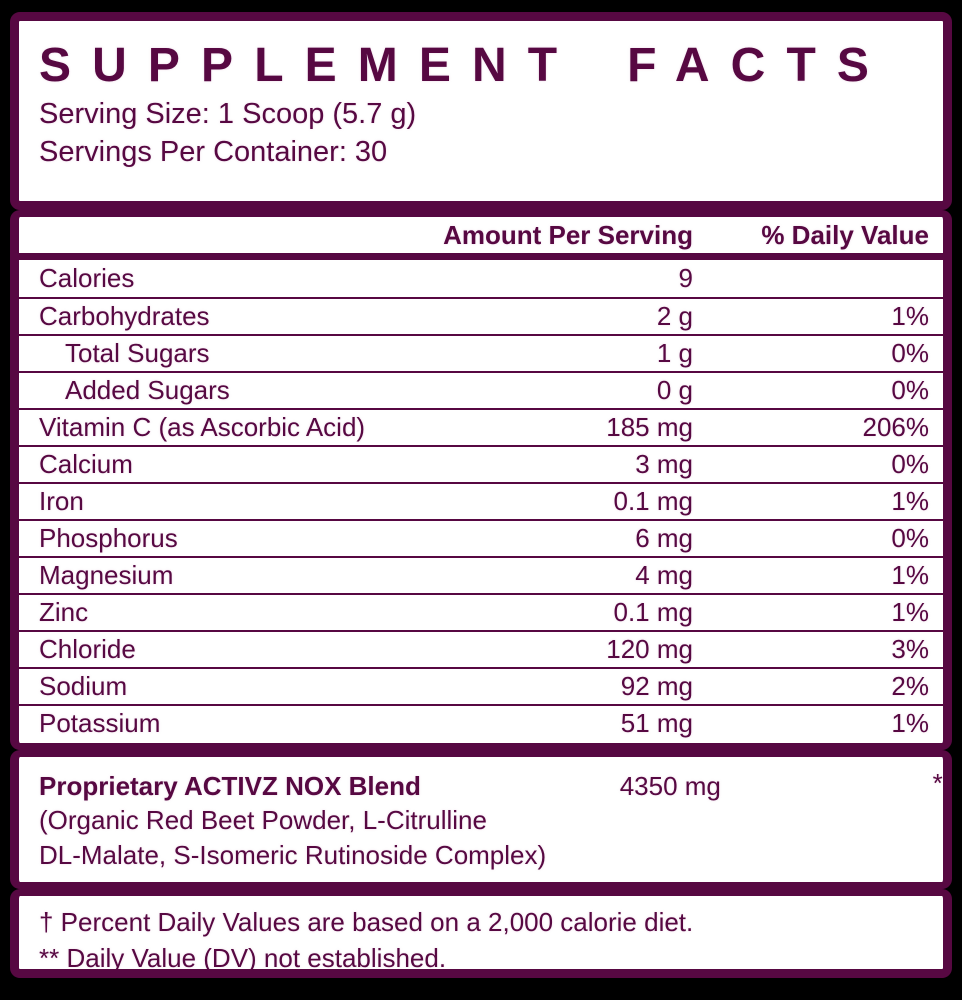 This screenshot has height=1000, width=962. I want to click on nutrient-name: Total Sugars, so click(137, 353).